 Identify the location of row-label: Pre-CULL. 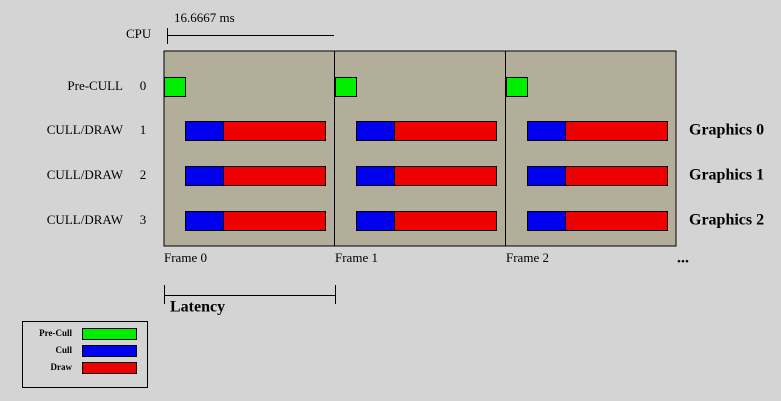
(95, 85).